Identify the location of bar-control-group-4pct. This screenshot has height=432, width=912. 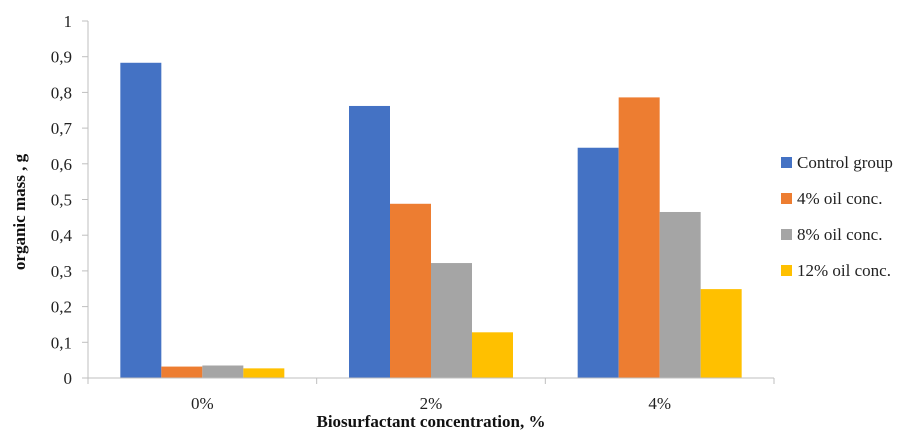
(598, 262).